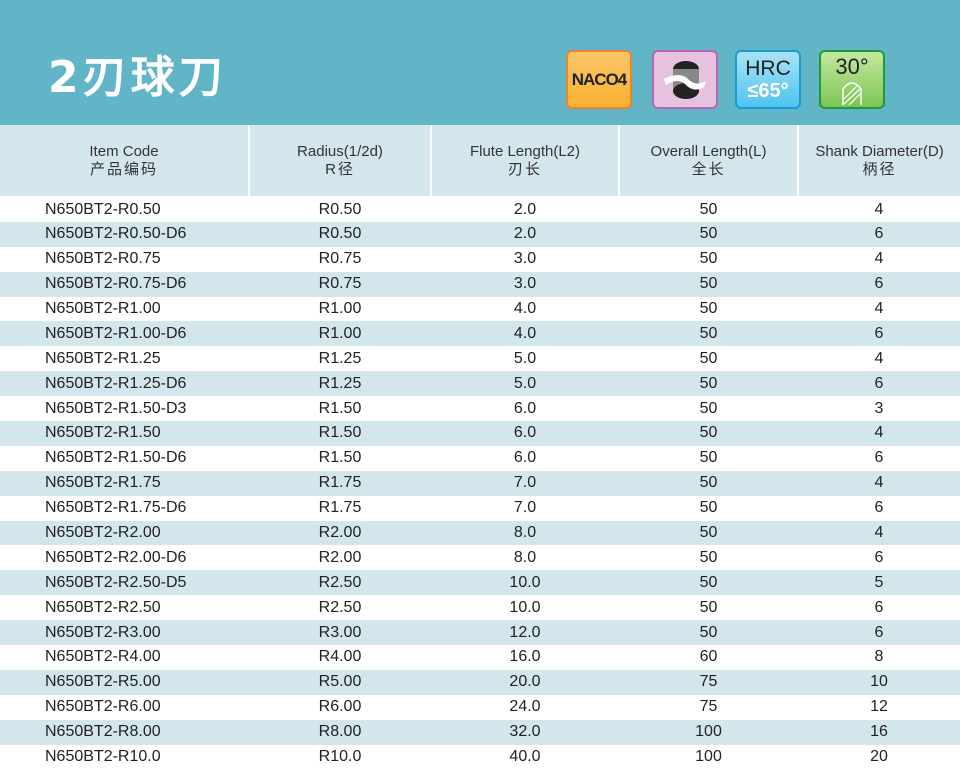 The image size is (960, 773). I want to click on cell-flute-length: 10.0, so click(525, 607).